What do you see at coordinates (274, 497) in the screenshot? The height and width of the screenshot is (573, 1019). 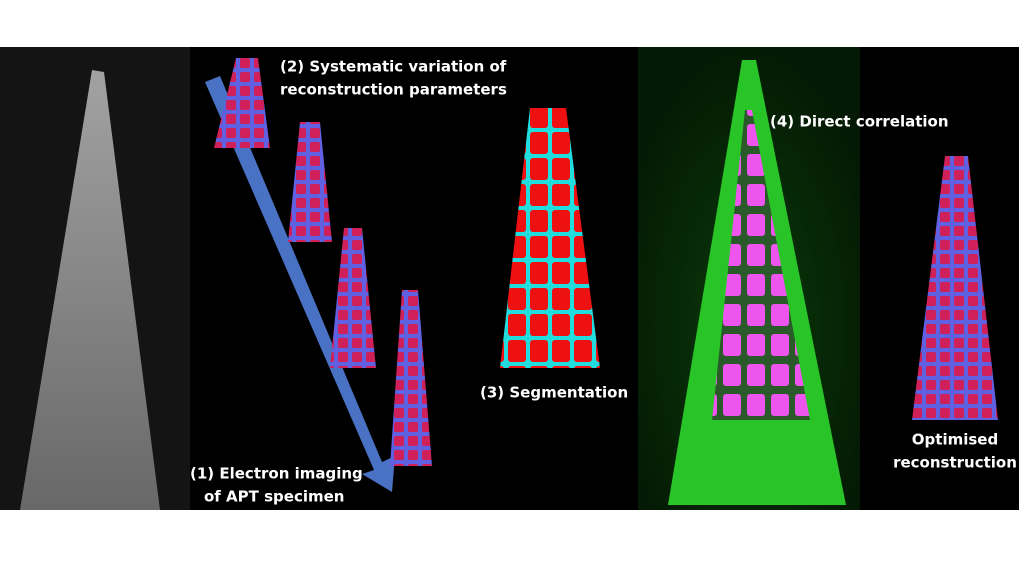 I see `label: of APT specimen` at bounding box center [274, 497].